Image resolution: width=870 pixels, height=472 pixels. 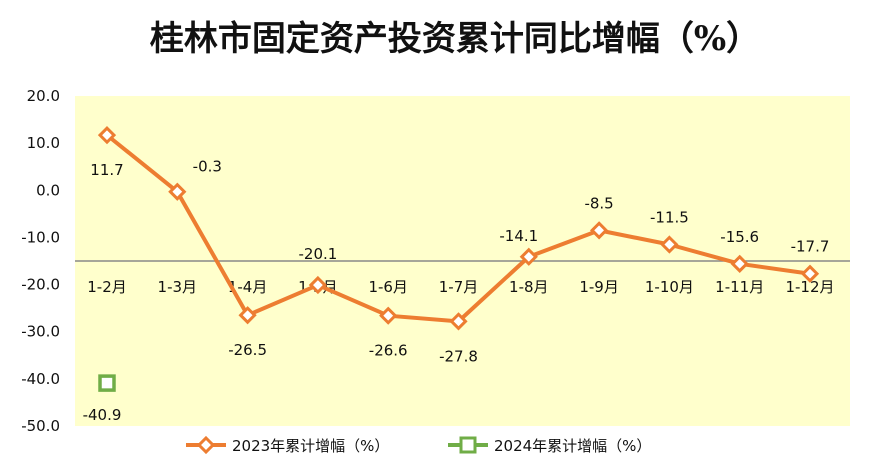 What do you see at coordinates (388, 351) in the screenshot?
I see `data-label-2023: -26.6` at bounding box center [388, 351].